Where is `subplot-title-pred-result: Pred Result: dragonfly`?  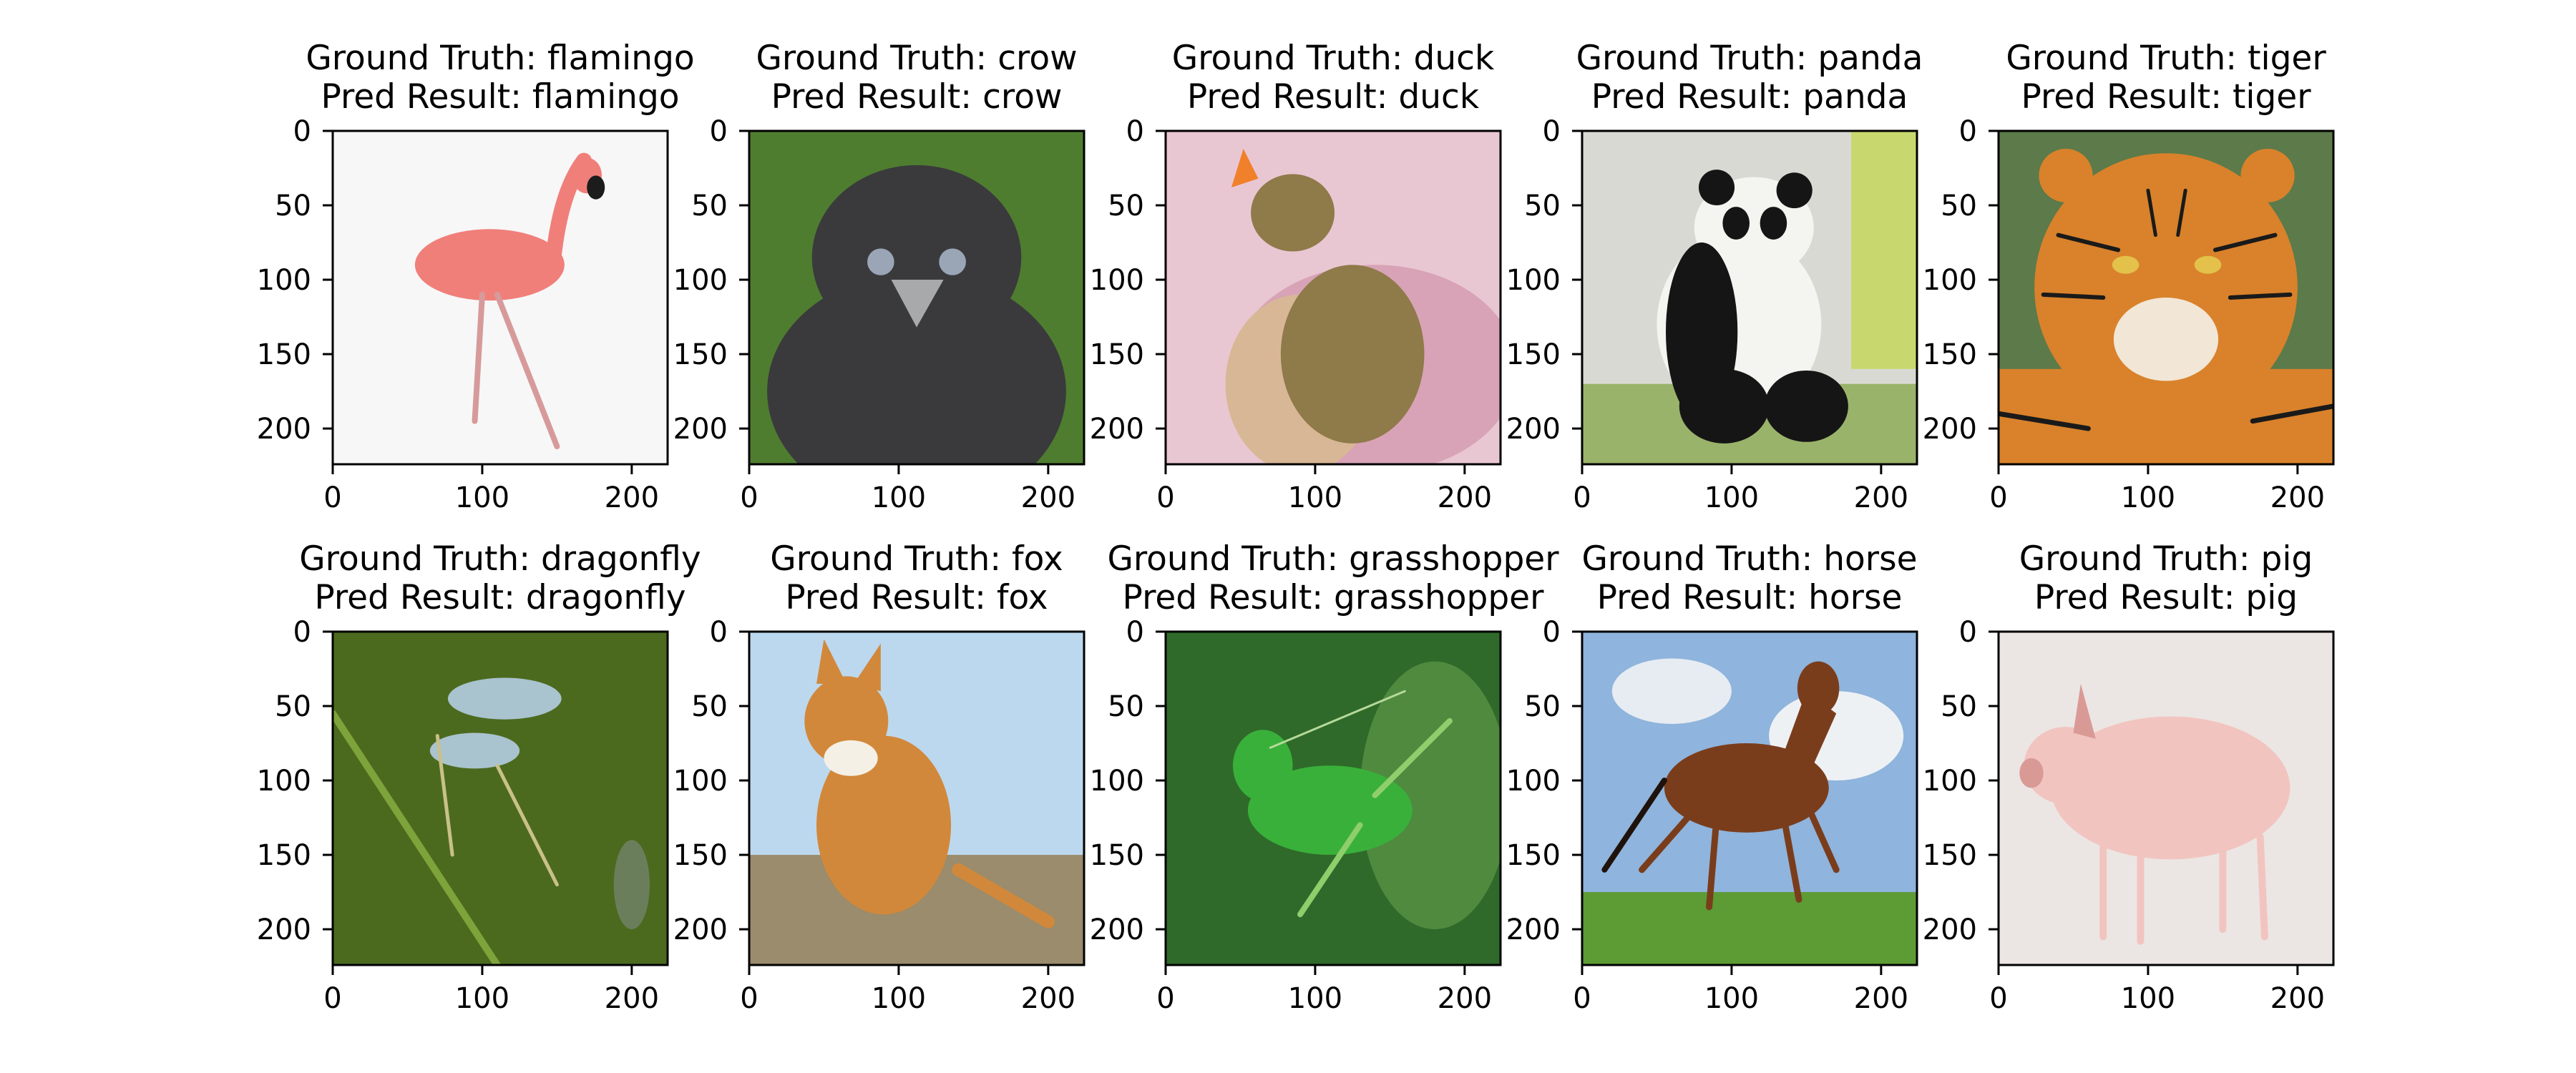 subplot-title-pred-result: Pred Result: dragonfly is located at coordinates (500, 597).